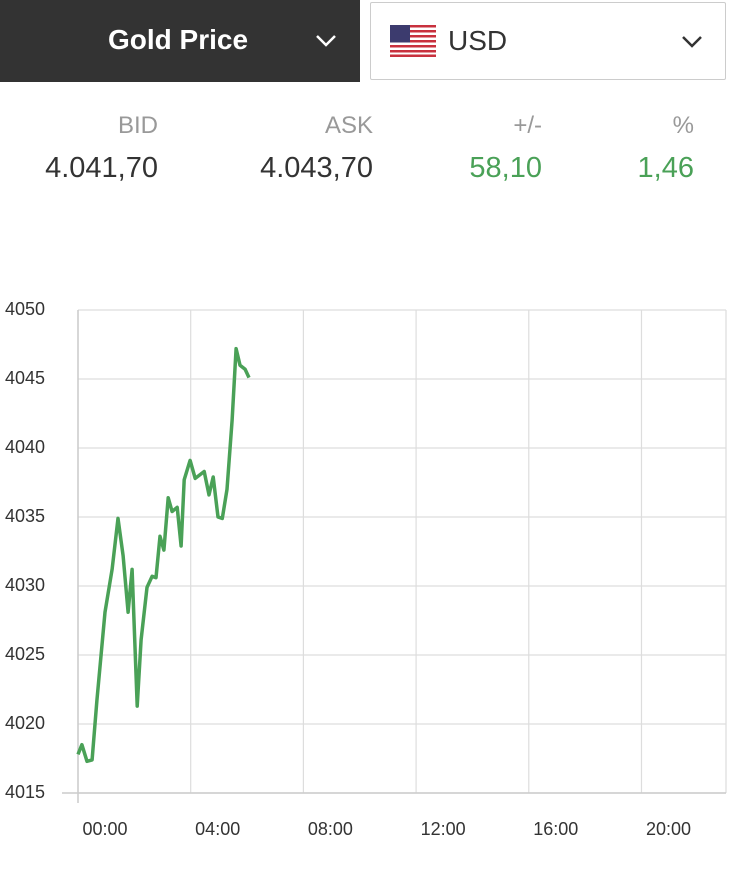 The image size is (730, 872). Describe the element at coordinates (217, 829) in the screenshot. I see `x-tick-label: 04:00` at that location.